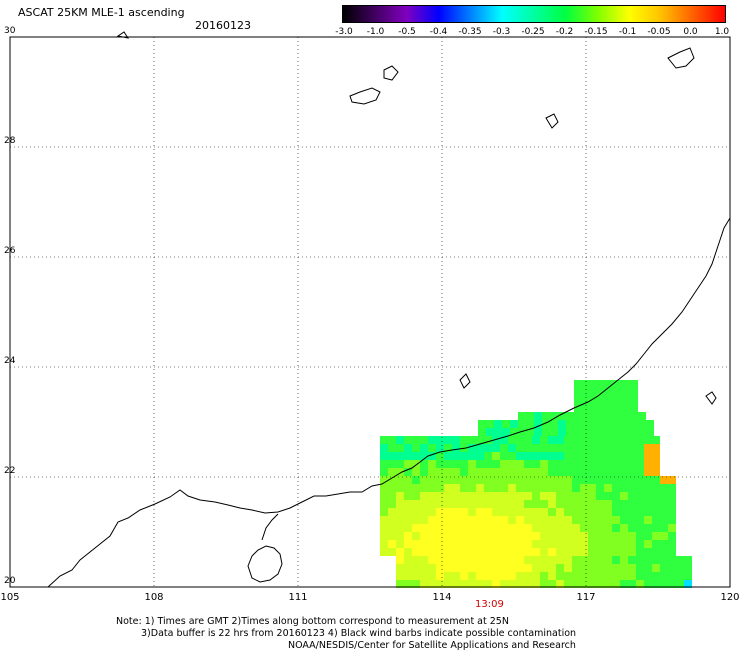 This screenshot has height=651, width=740. What do you see at coordinates (10, 141) in the screenshot?
I see `latitude-label: 28` at bounding box center [10, 141].